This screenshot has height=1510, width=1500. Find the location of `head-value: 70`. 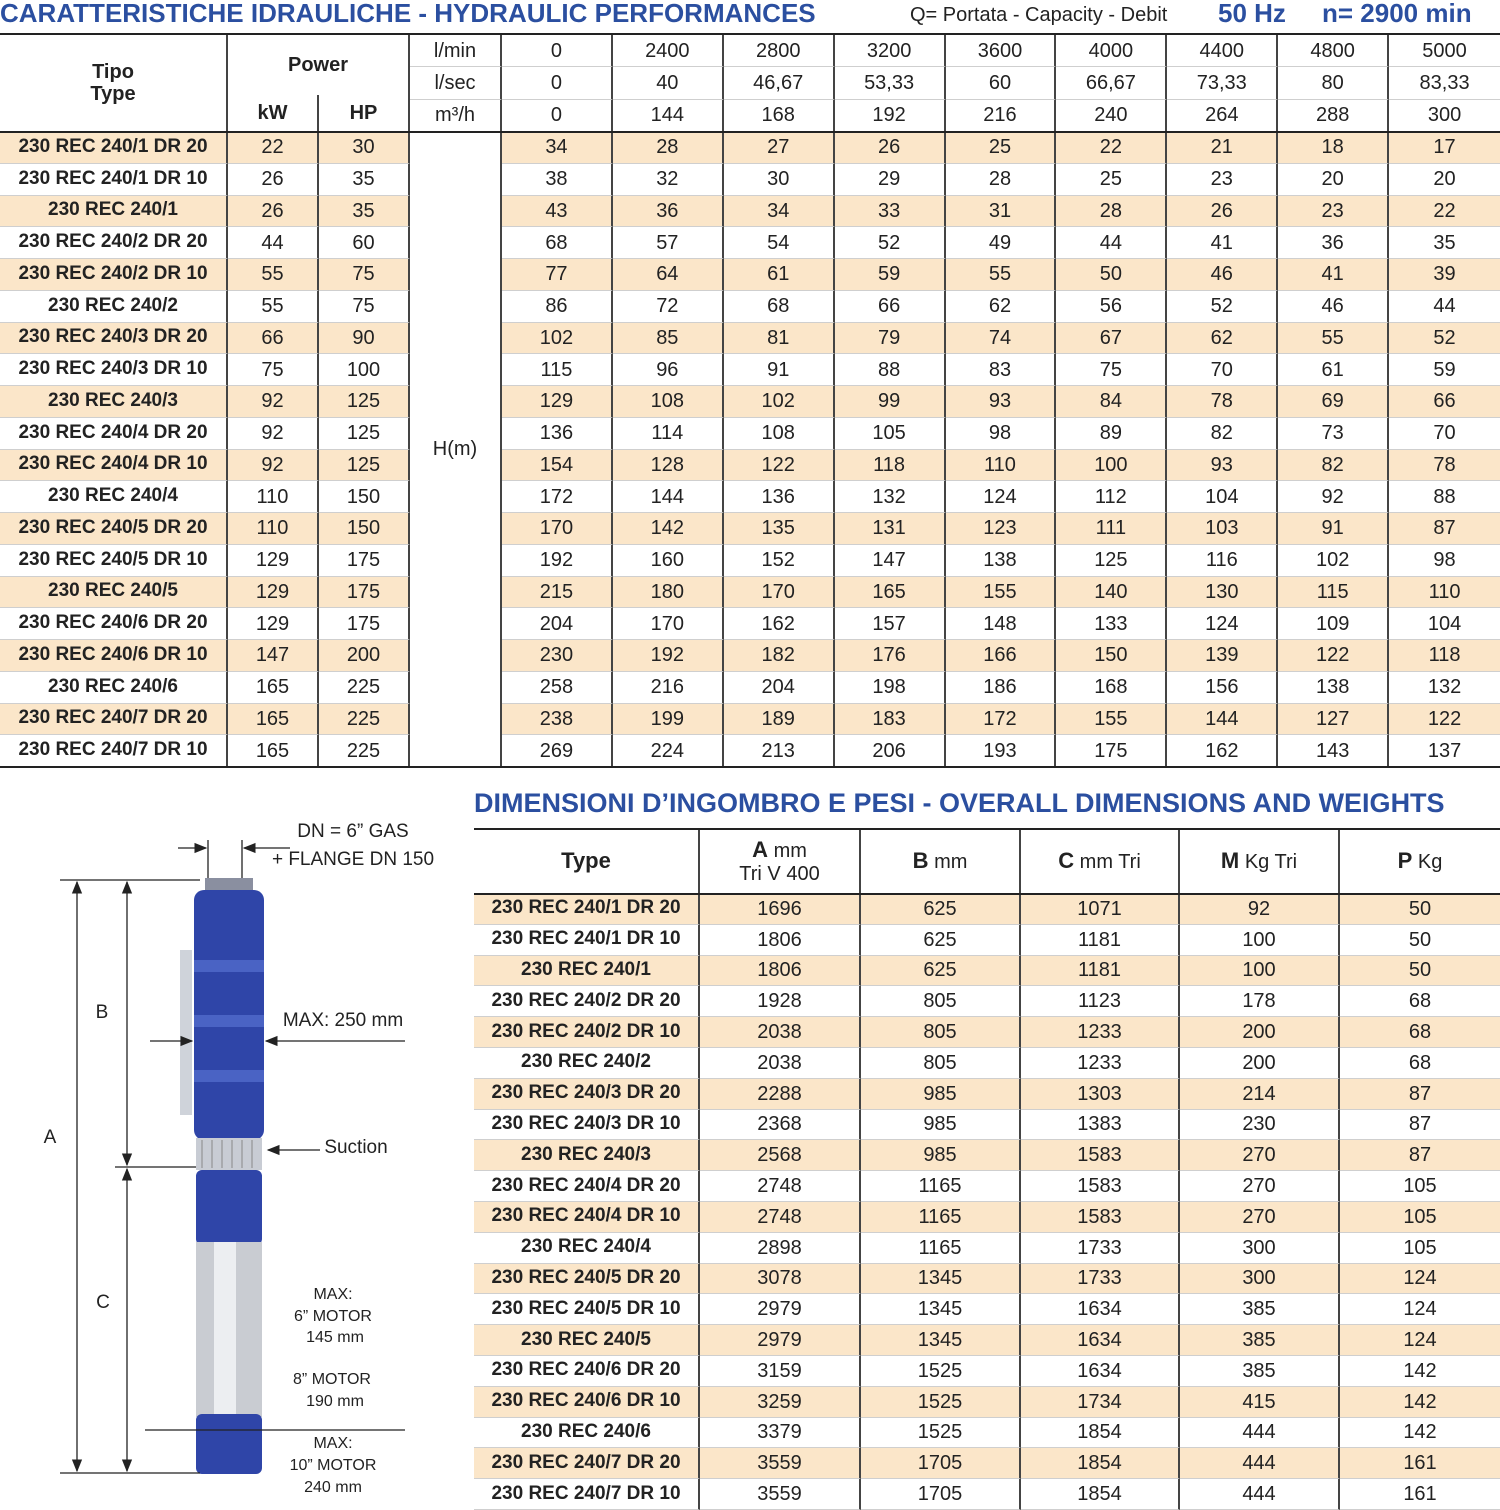

head-value: 70 is located at coordinates (1223, 370).